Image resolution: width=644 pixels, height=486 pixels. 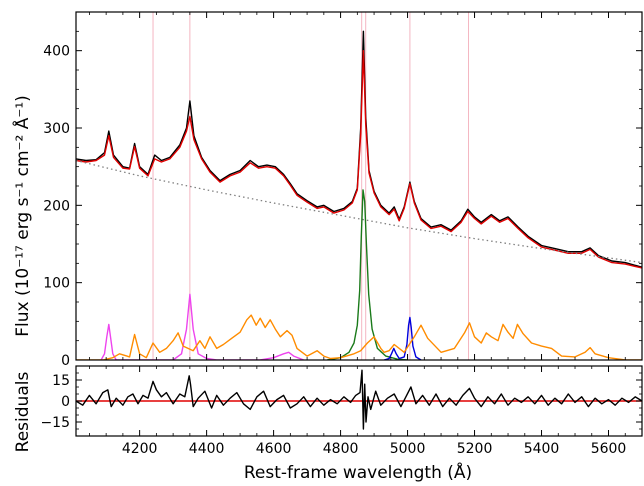 What do you see at coordinates (61, 381) in the screenshot?
I see `y-tick-label-2: 15` at bounding box center [61, 381].